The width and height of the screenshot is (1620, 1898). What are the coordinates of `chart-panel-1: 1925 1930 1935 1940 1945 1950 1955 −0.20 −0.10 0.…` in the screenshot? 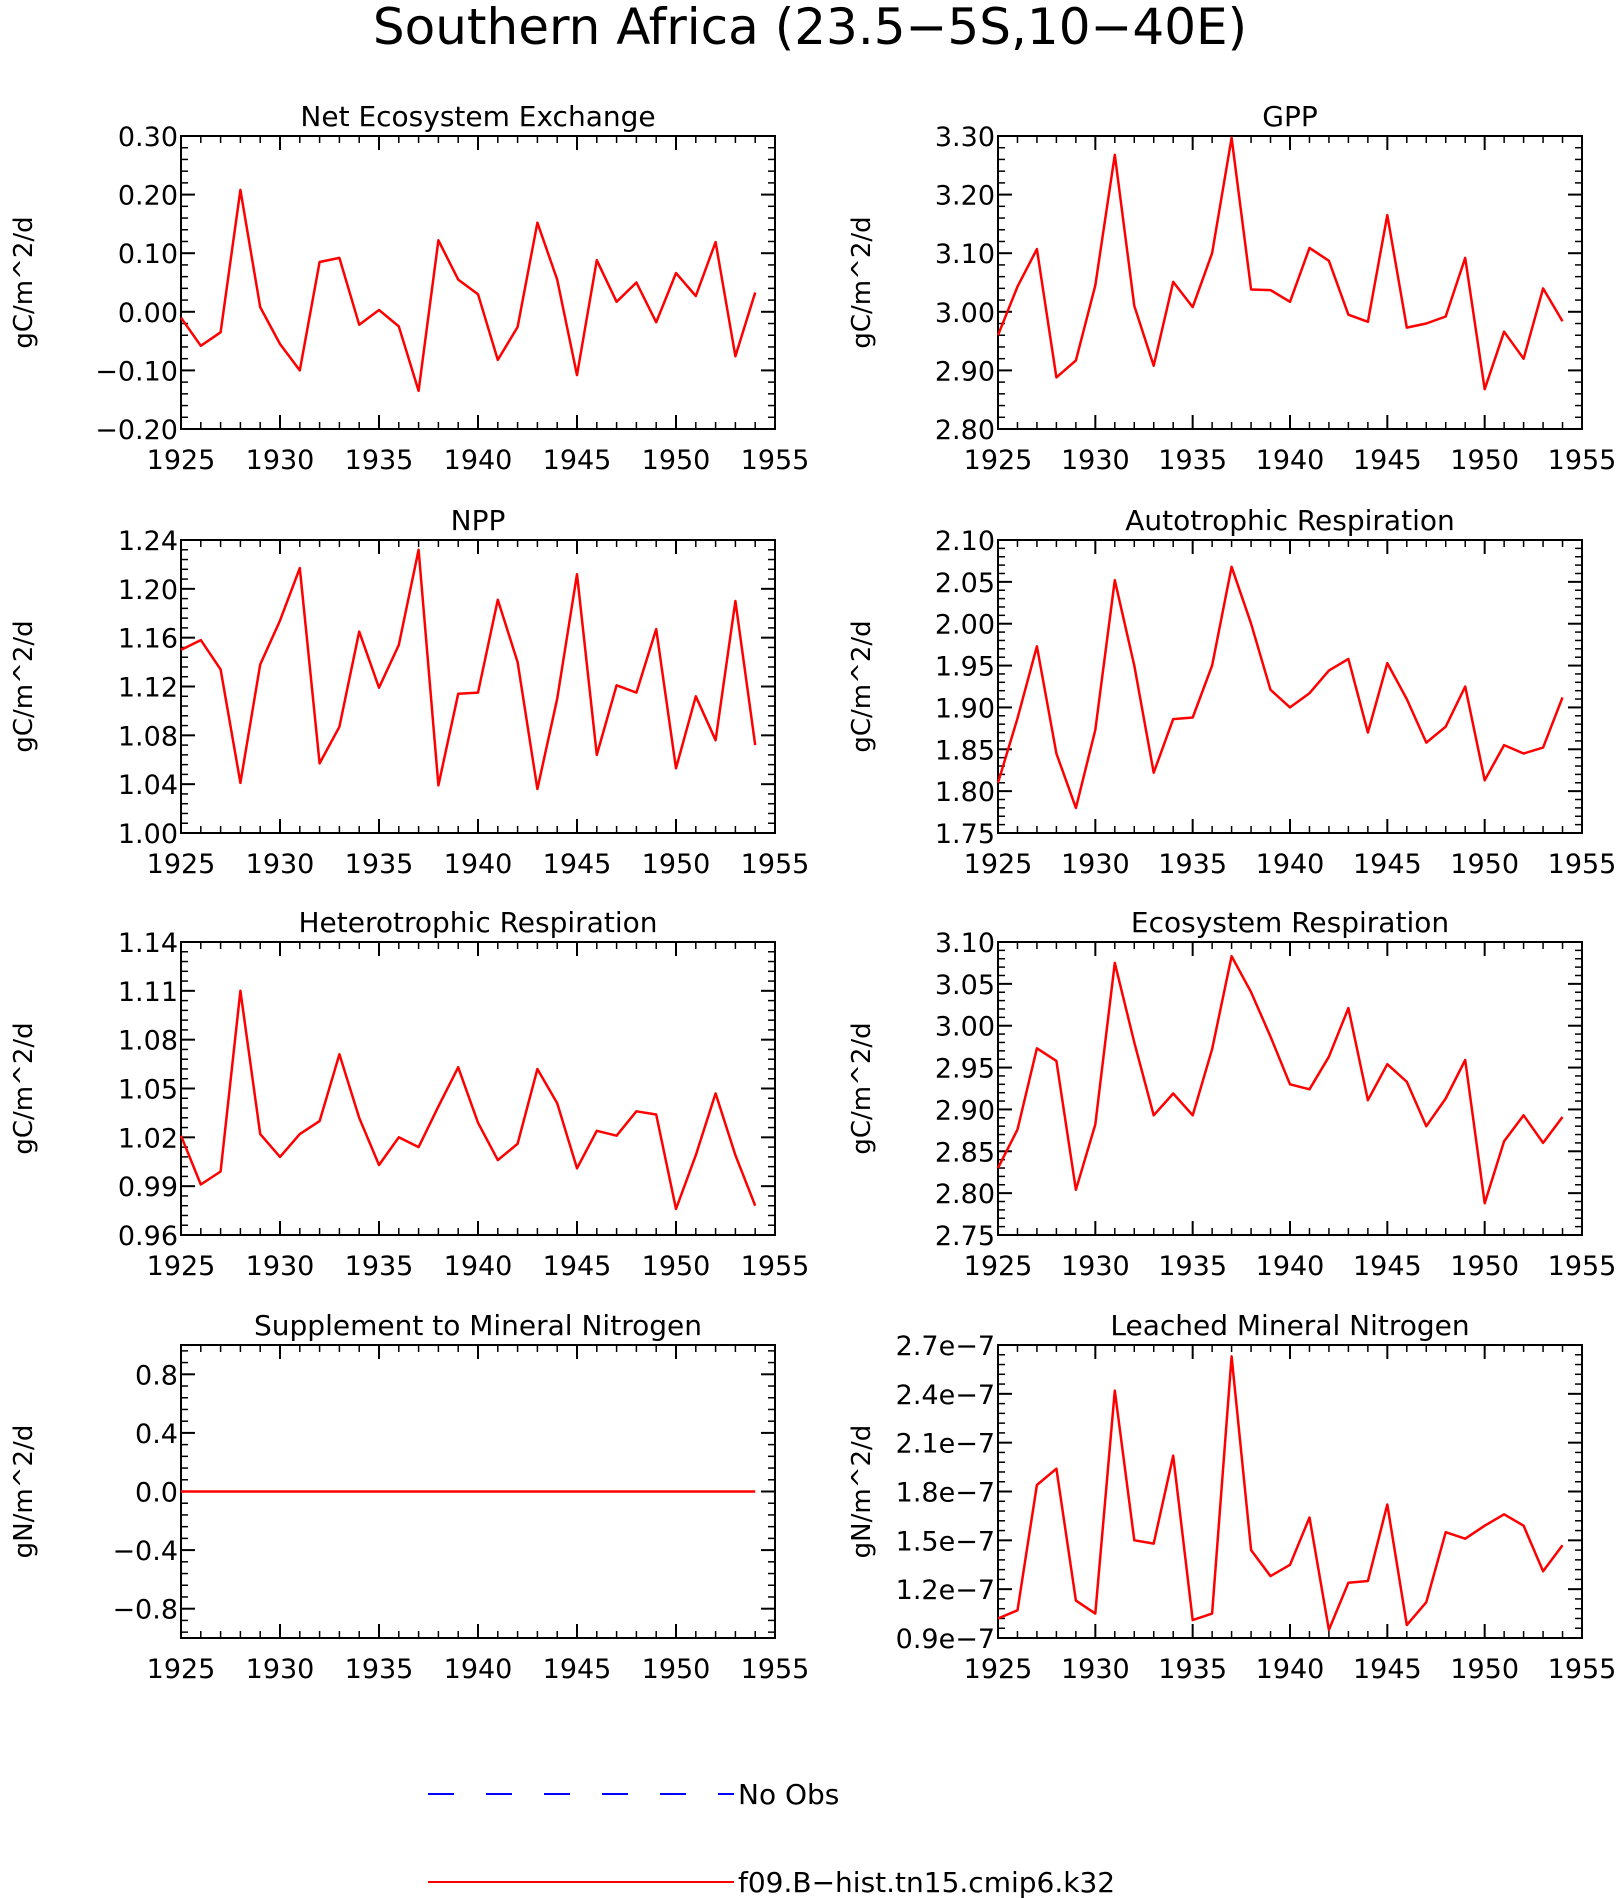 It's located at (409, 288).